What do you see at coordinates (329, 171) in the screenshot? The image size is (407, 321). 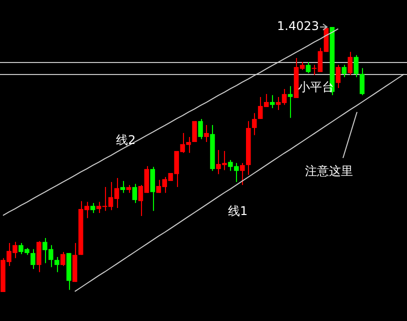 I see `annotation: 注意这里` at bounding box center [329, 171].